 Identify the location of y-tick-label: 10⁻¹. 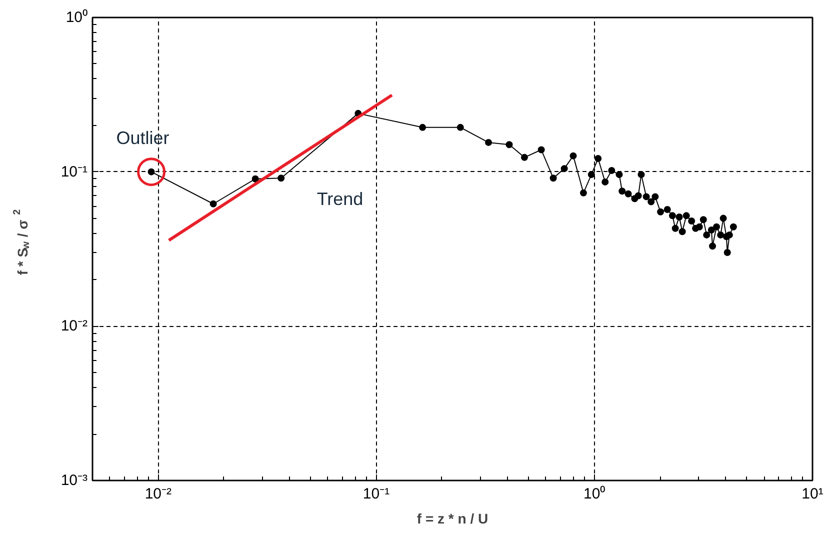
(74, 171).